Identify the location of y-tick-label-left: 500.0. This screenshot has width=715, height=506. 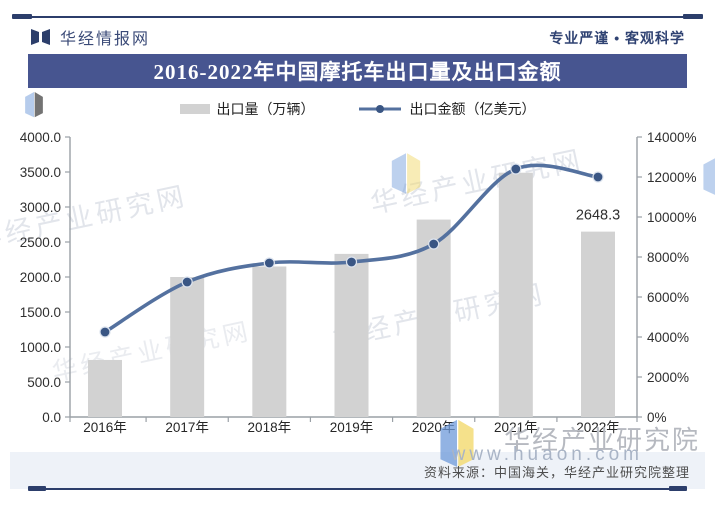
(44, 382).